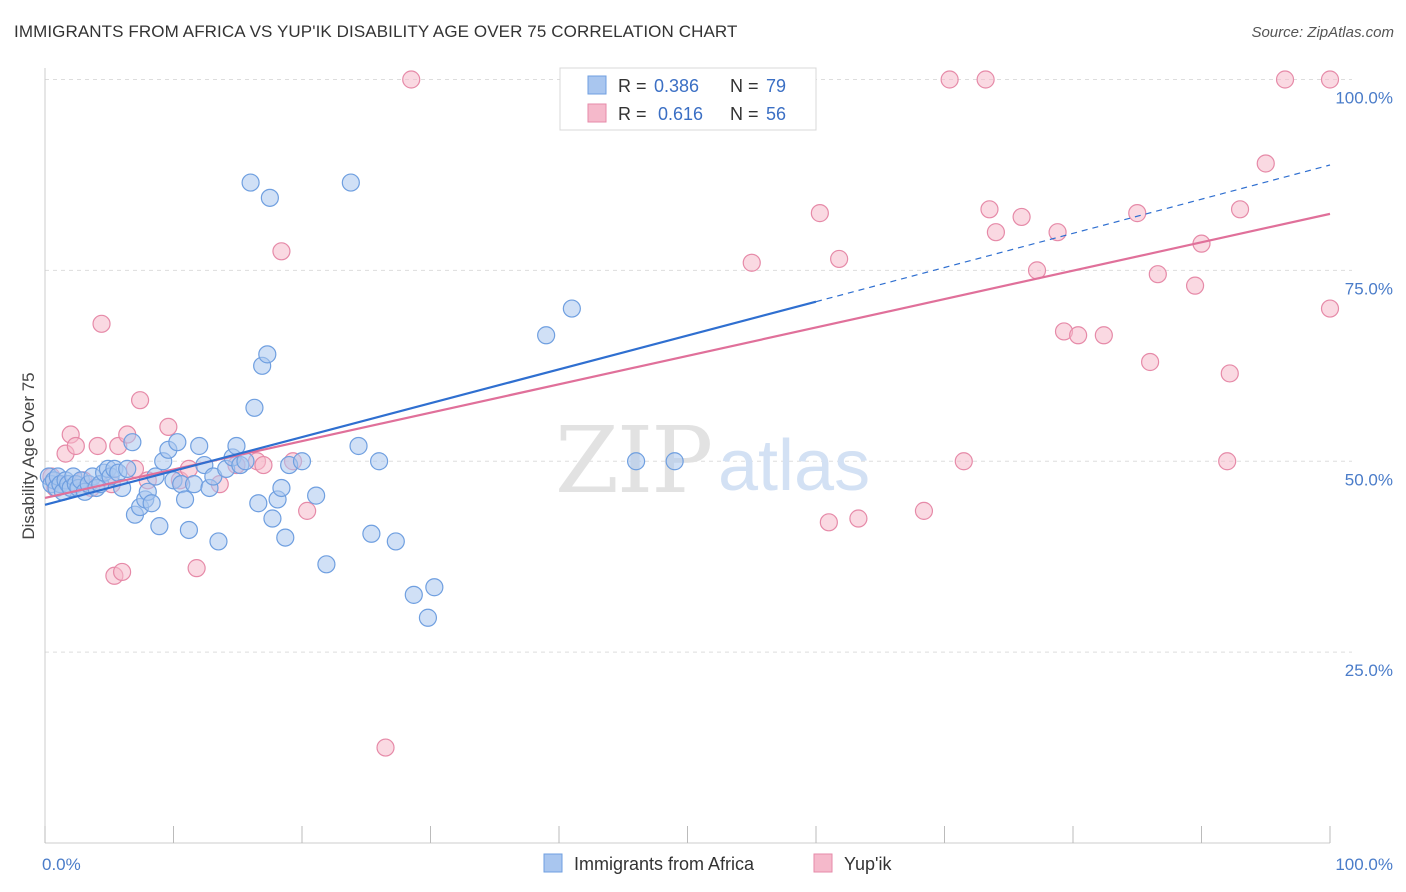 The width and height of the screenshot is (1406, 892). I want to click on y-tick-label: 50.0%, so click(1369, 479).